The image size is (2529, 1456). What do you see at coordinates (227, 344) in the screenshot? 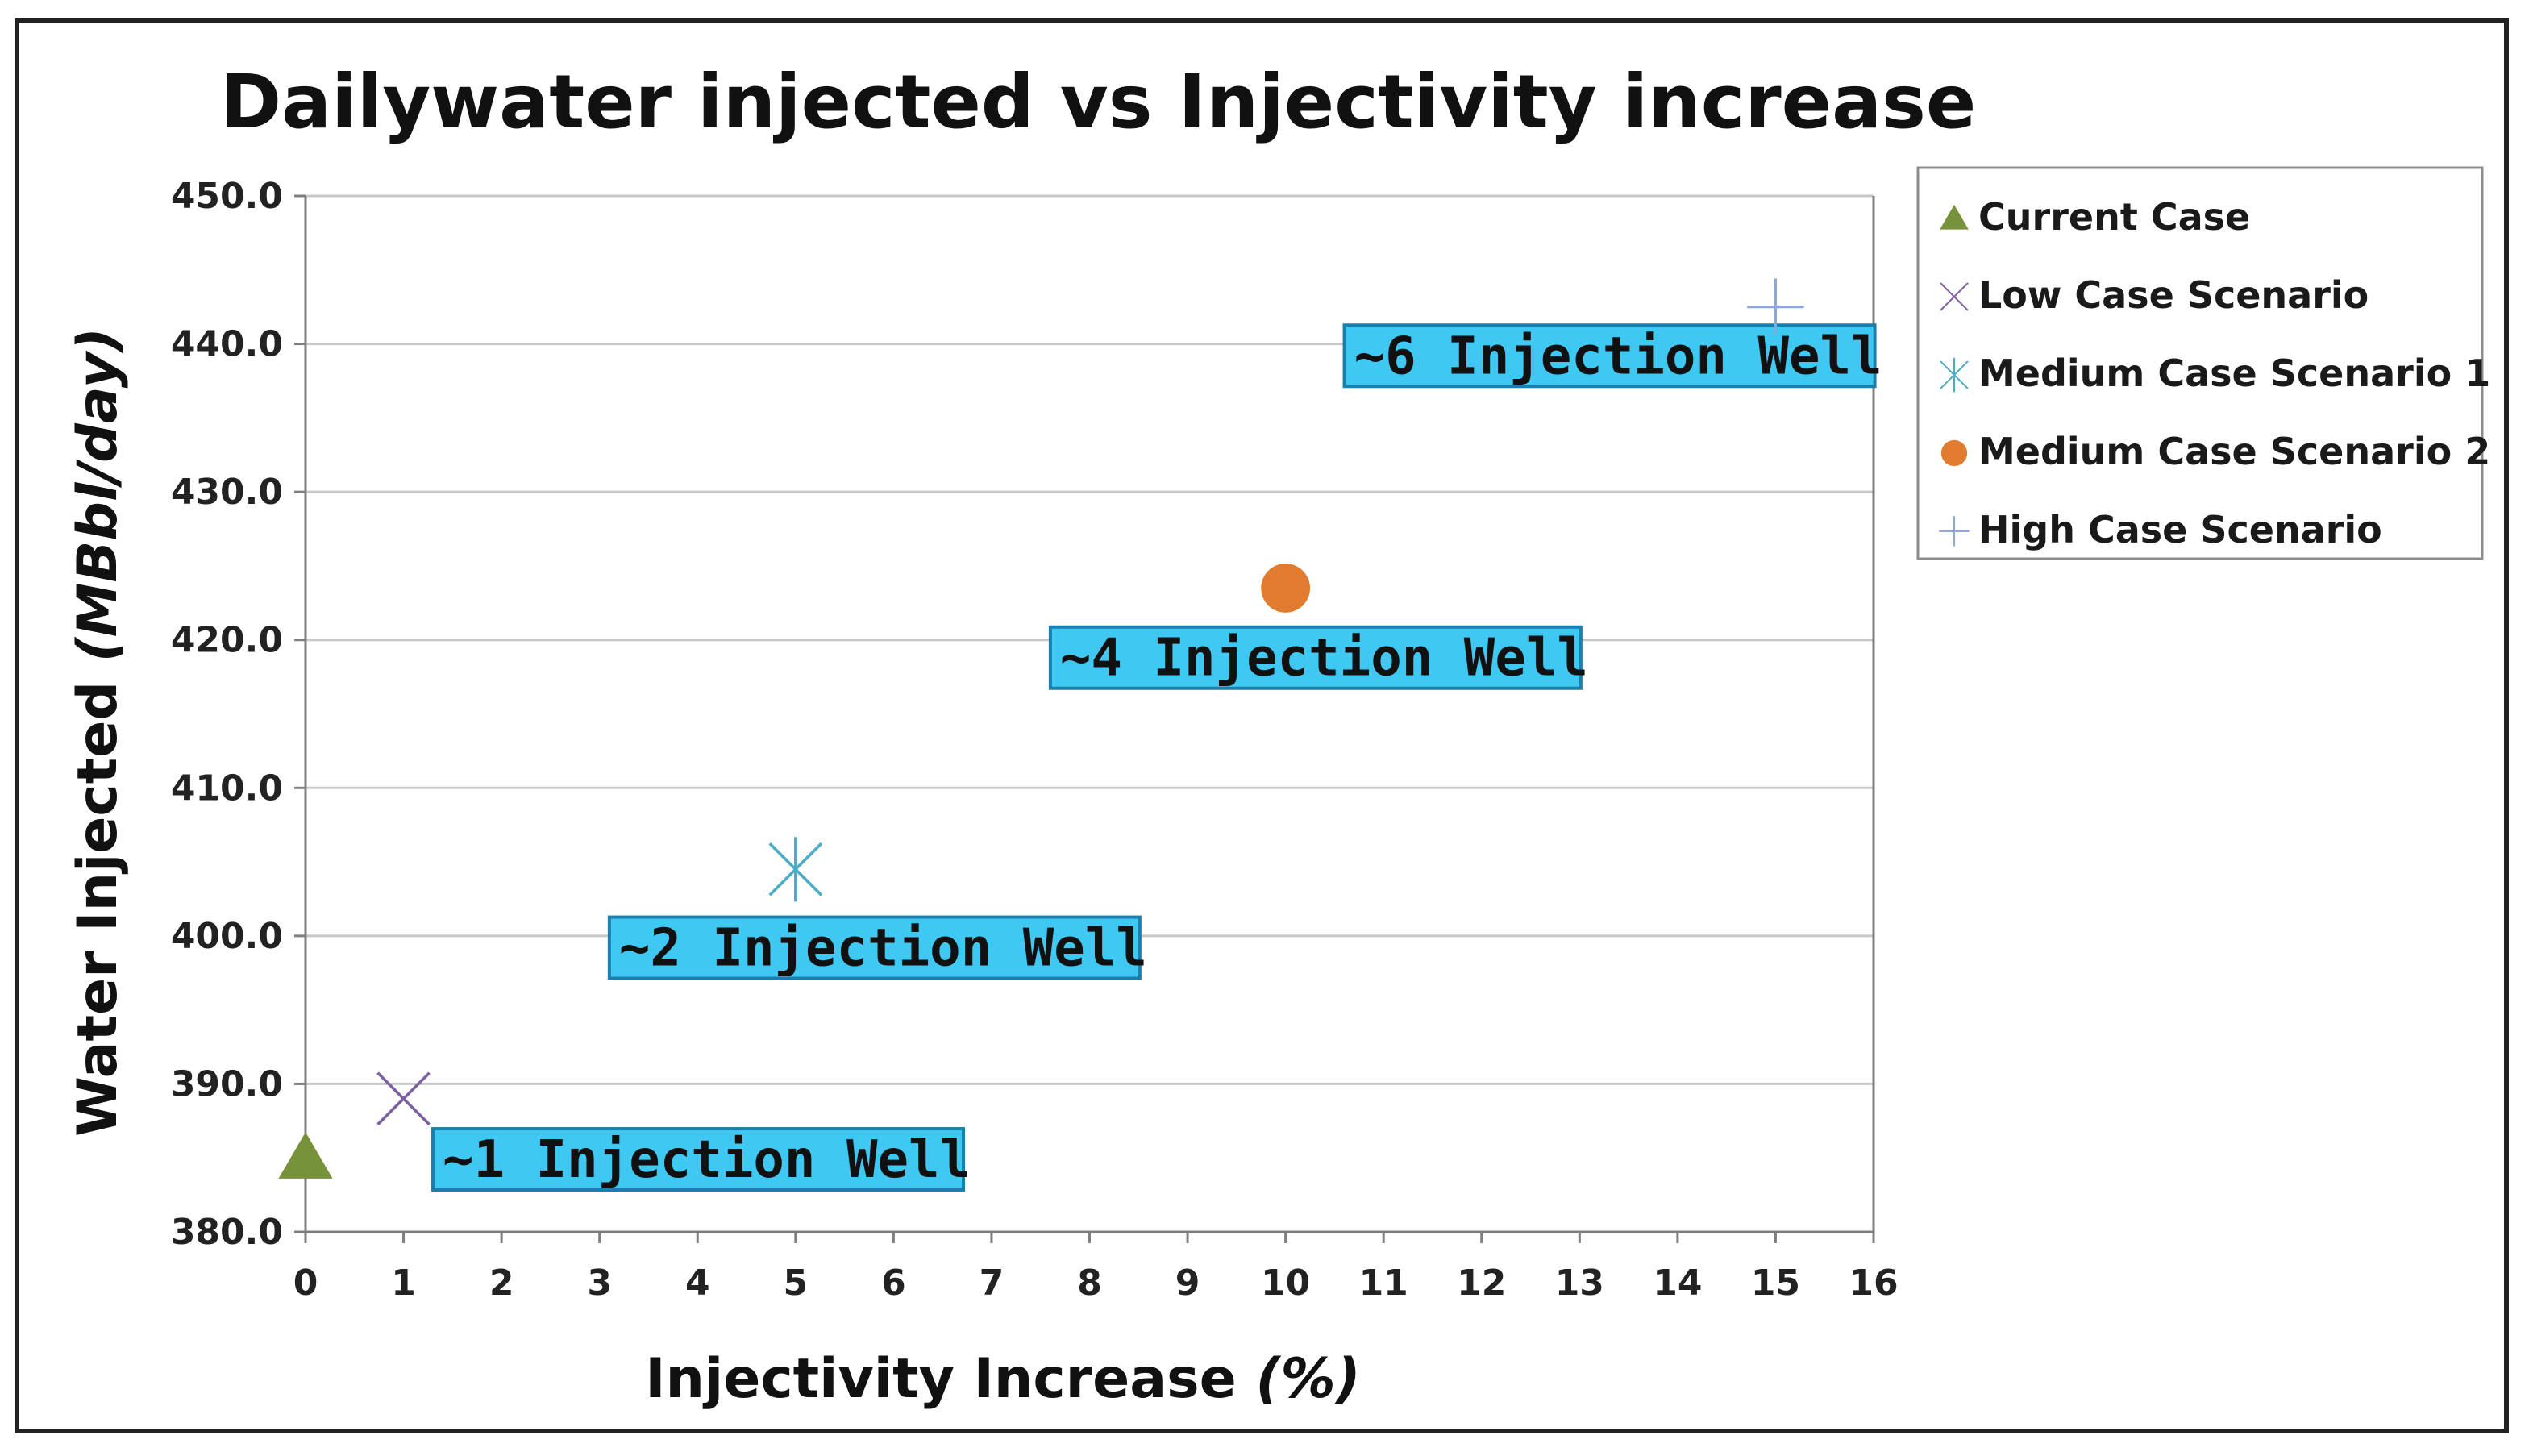
I see `y-tick-label-6: 440.0` at bounding box center [227, 344].